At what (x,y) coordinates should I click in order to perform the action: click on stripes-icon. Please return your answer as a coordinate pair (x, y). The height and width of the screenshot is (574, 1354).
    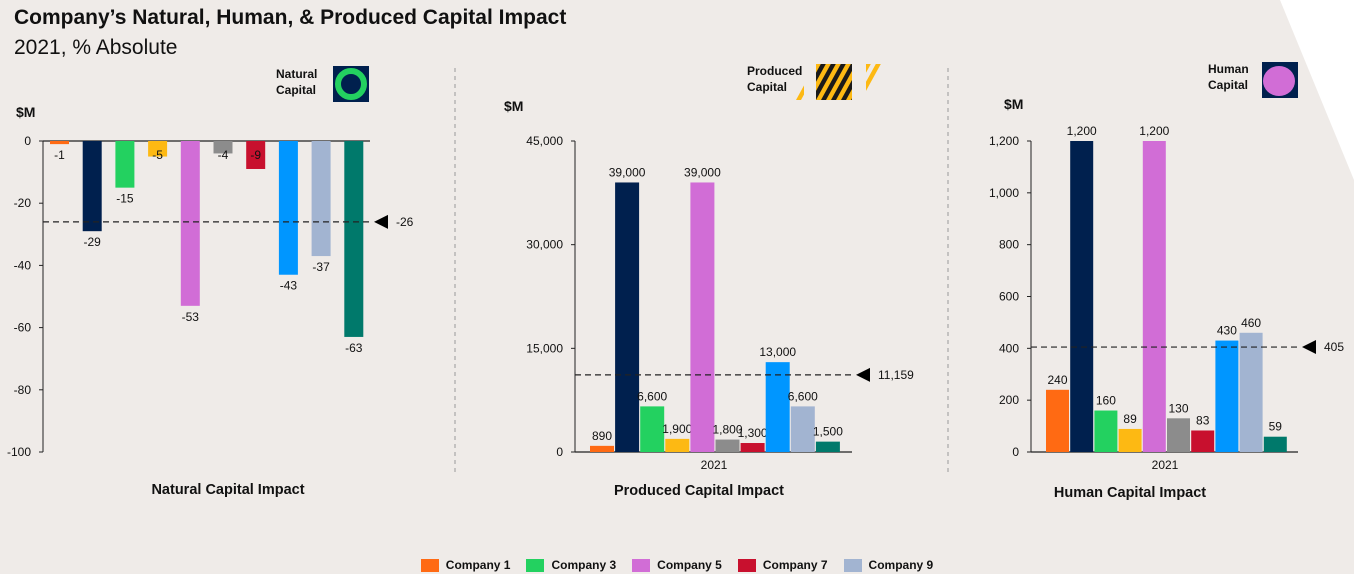
    Looking at the image, I should click on (838, 82).